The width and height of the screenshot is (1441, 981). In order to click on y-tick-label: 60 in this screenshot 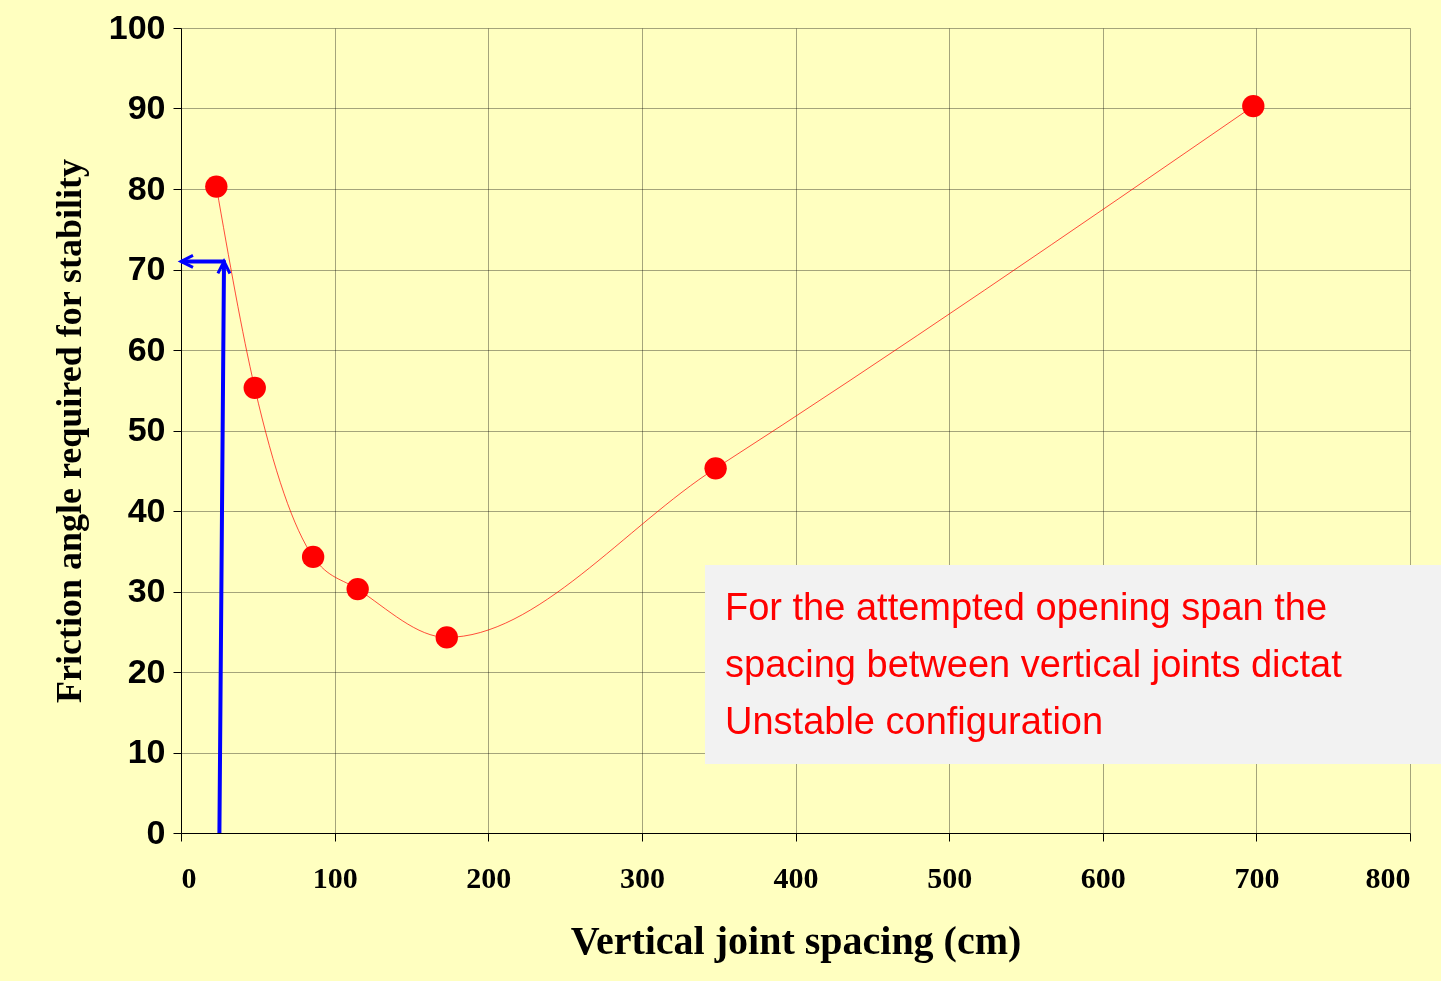, I will do `click(146, 348)`.